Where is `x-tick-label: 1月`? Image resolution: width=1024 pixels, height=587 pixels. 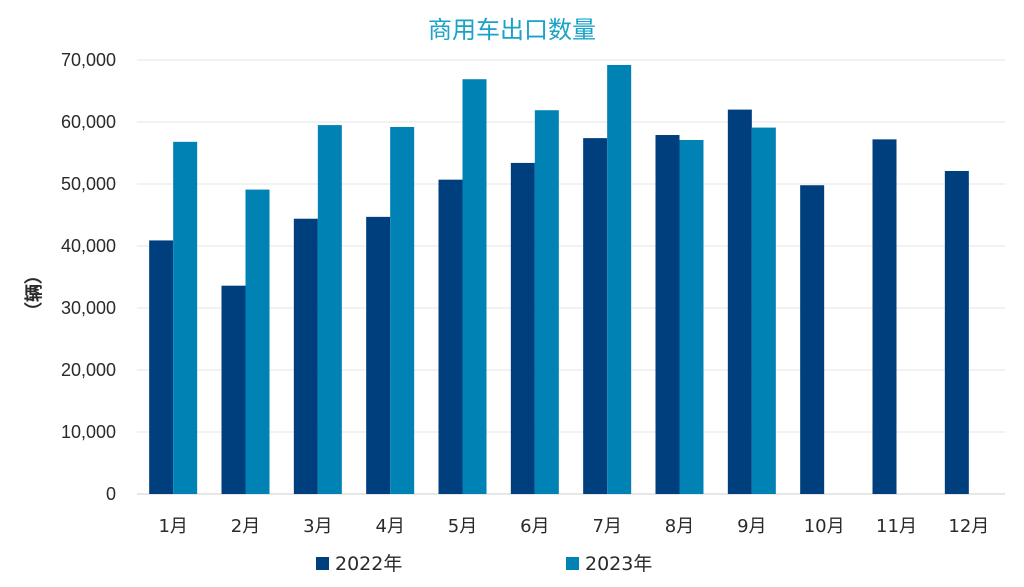 x-tick-label: 1月 is located at coordinates (172, 526).